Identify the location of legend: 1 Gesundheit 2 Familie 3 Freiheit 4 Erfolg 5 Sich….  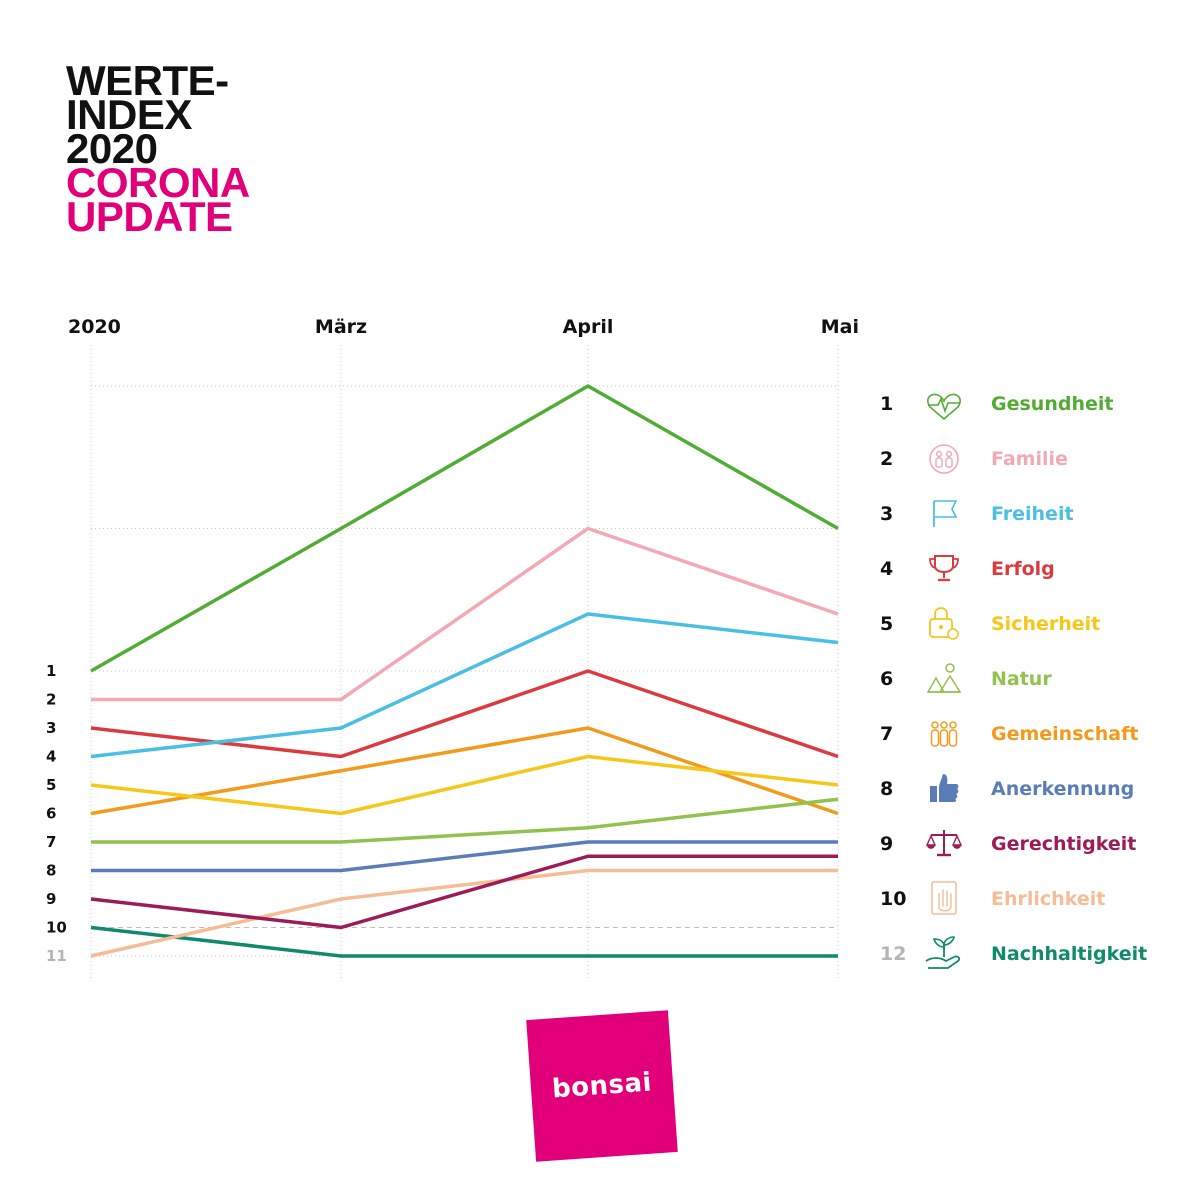
(1013, 681).